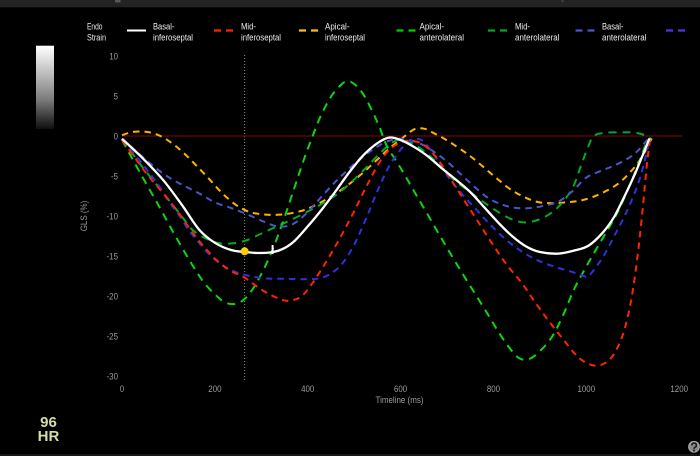  Describe the element at coordinates (679, 389) in the screenshot. I see `svg-text: 1200` at that location.